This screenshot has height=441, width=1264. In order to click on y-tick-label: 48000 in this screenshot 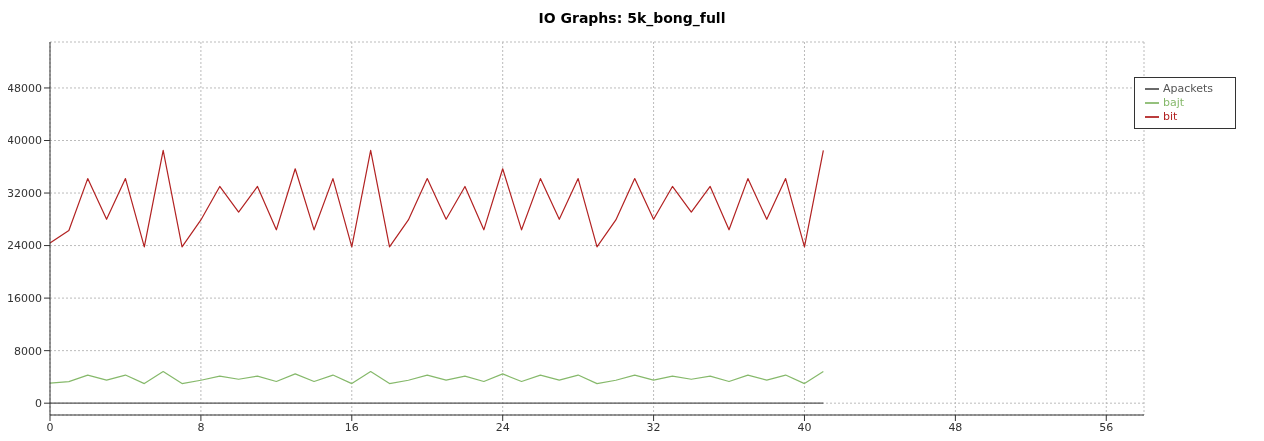, I will do `click(24, 88)`.